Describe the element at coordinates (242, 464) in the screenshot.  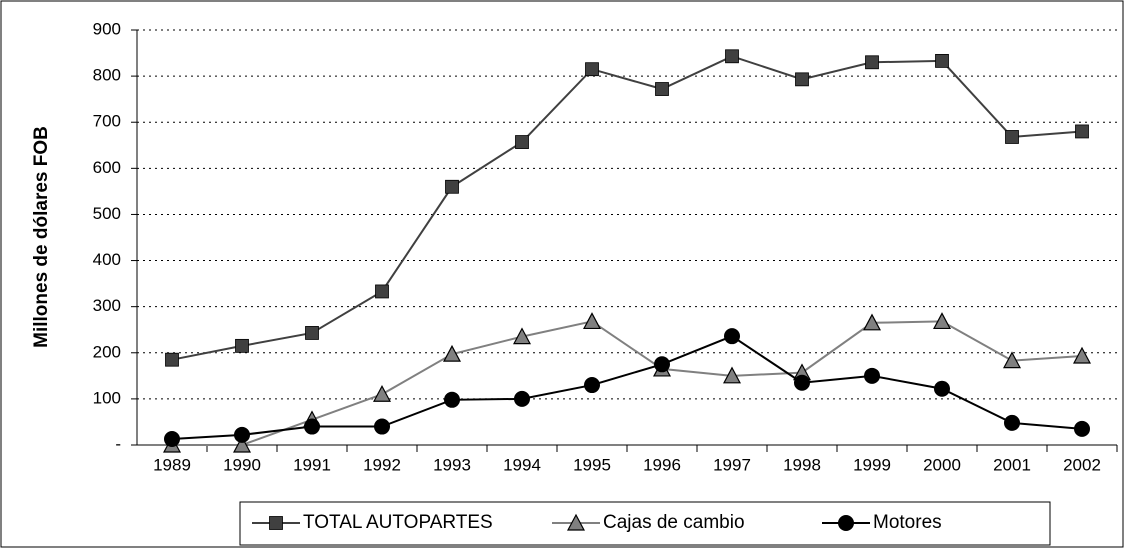
I see `x-tick-label: 1990` at that location.